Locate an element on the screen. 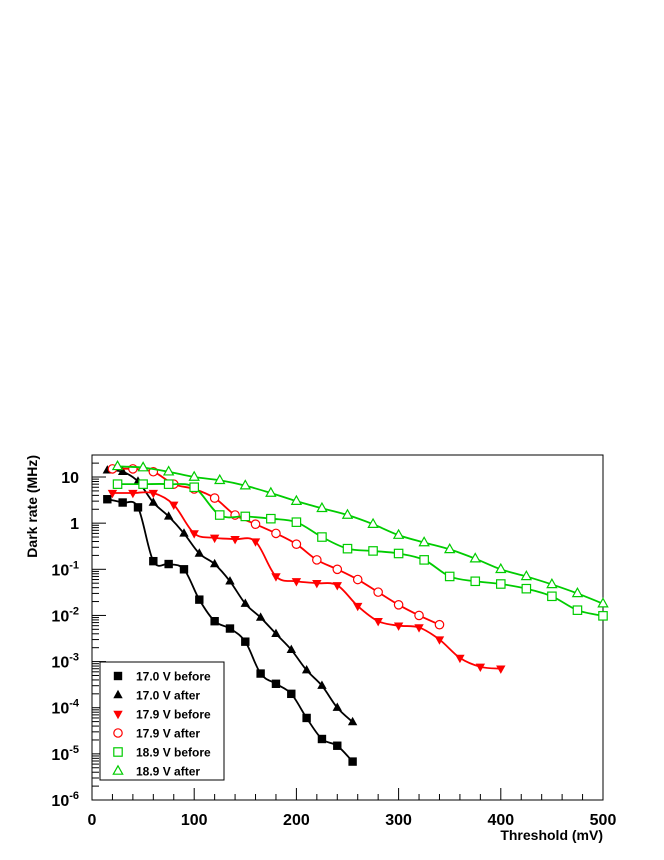 This screenshot has width=664, height=860. x-tick-label: 400 is located at coordinates (500, 820).